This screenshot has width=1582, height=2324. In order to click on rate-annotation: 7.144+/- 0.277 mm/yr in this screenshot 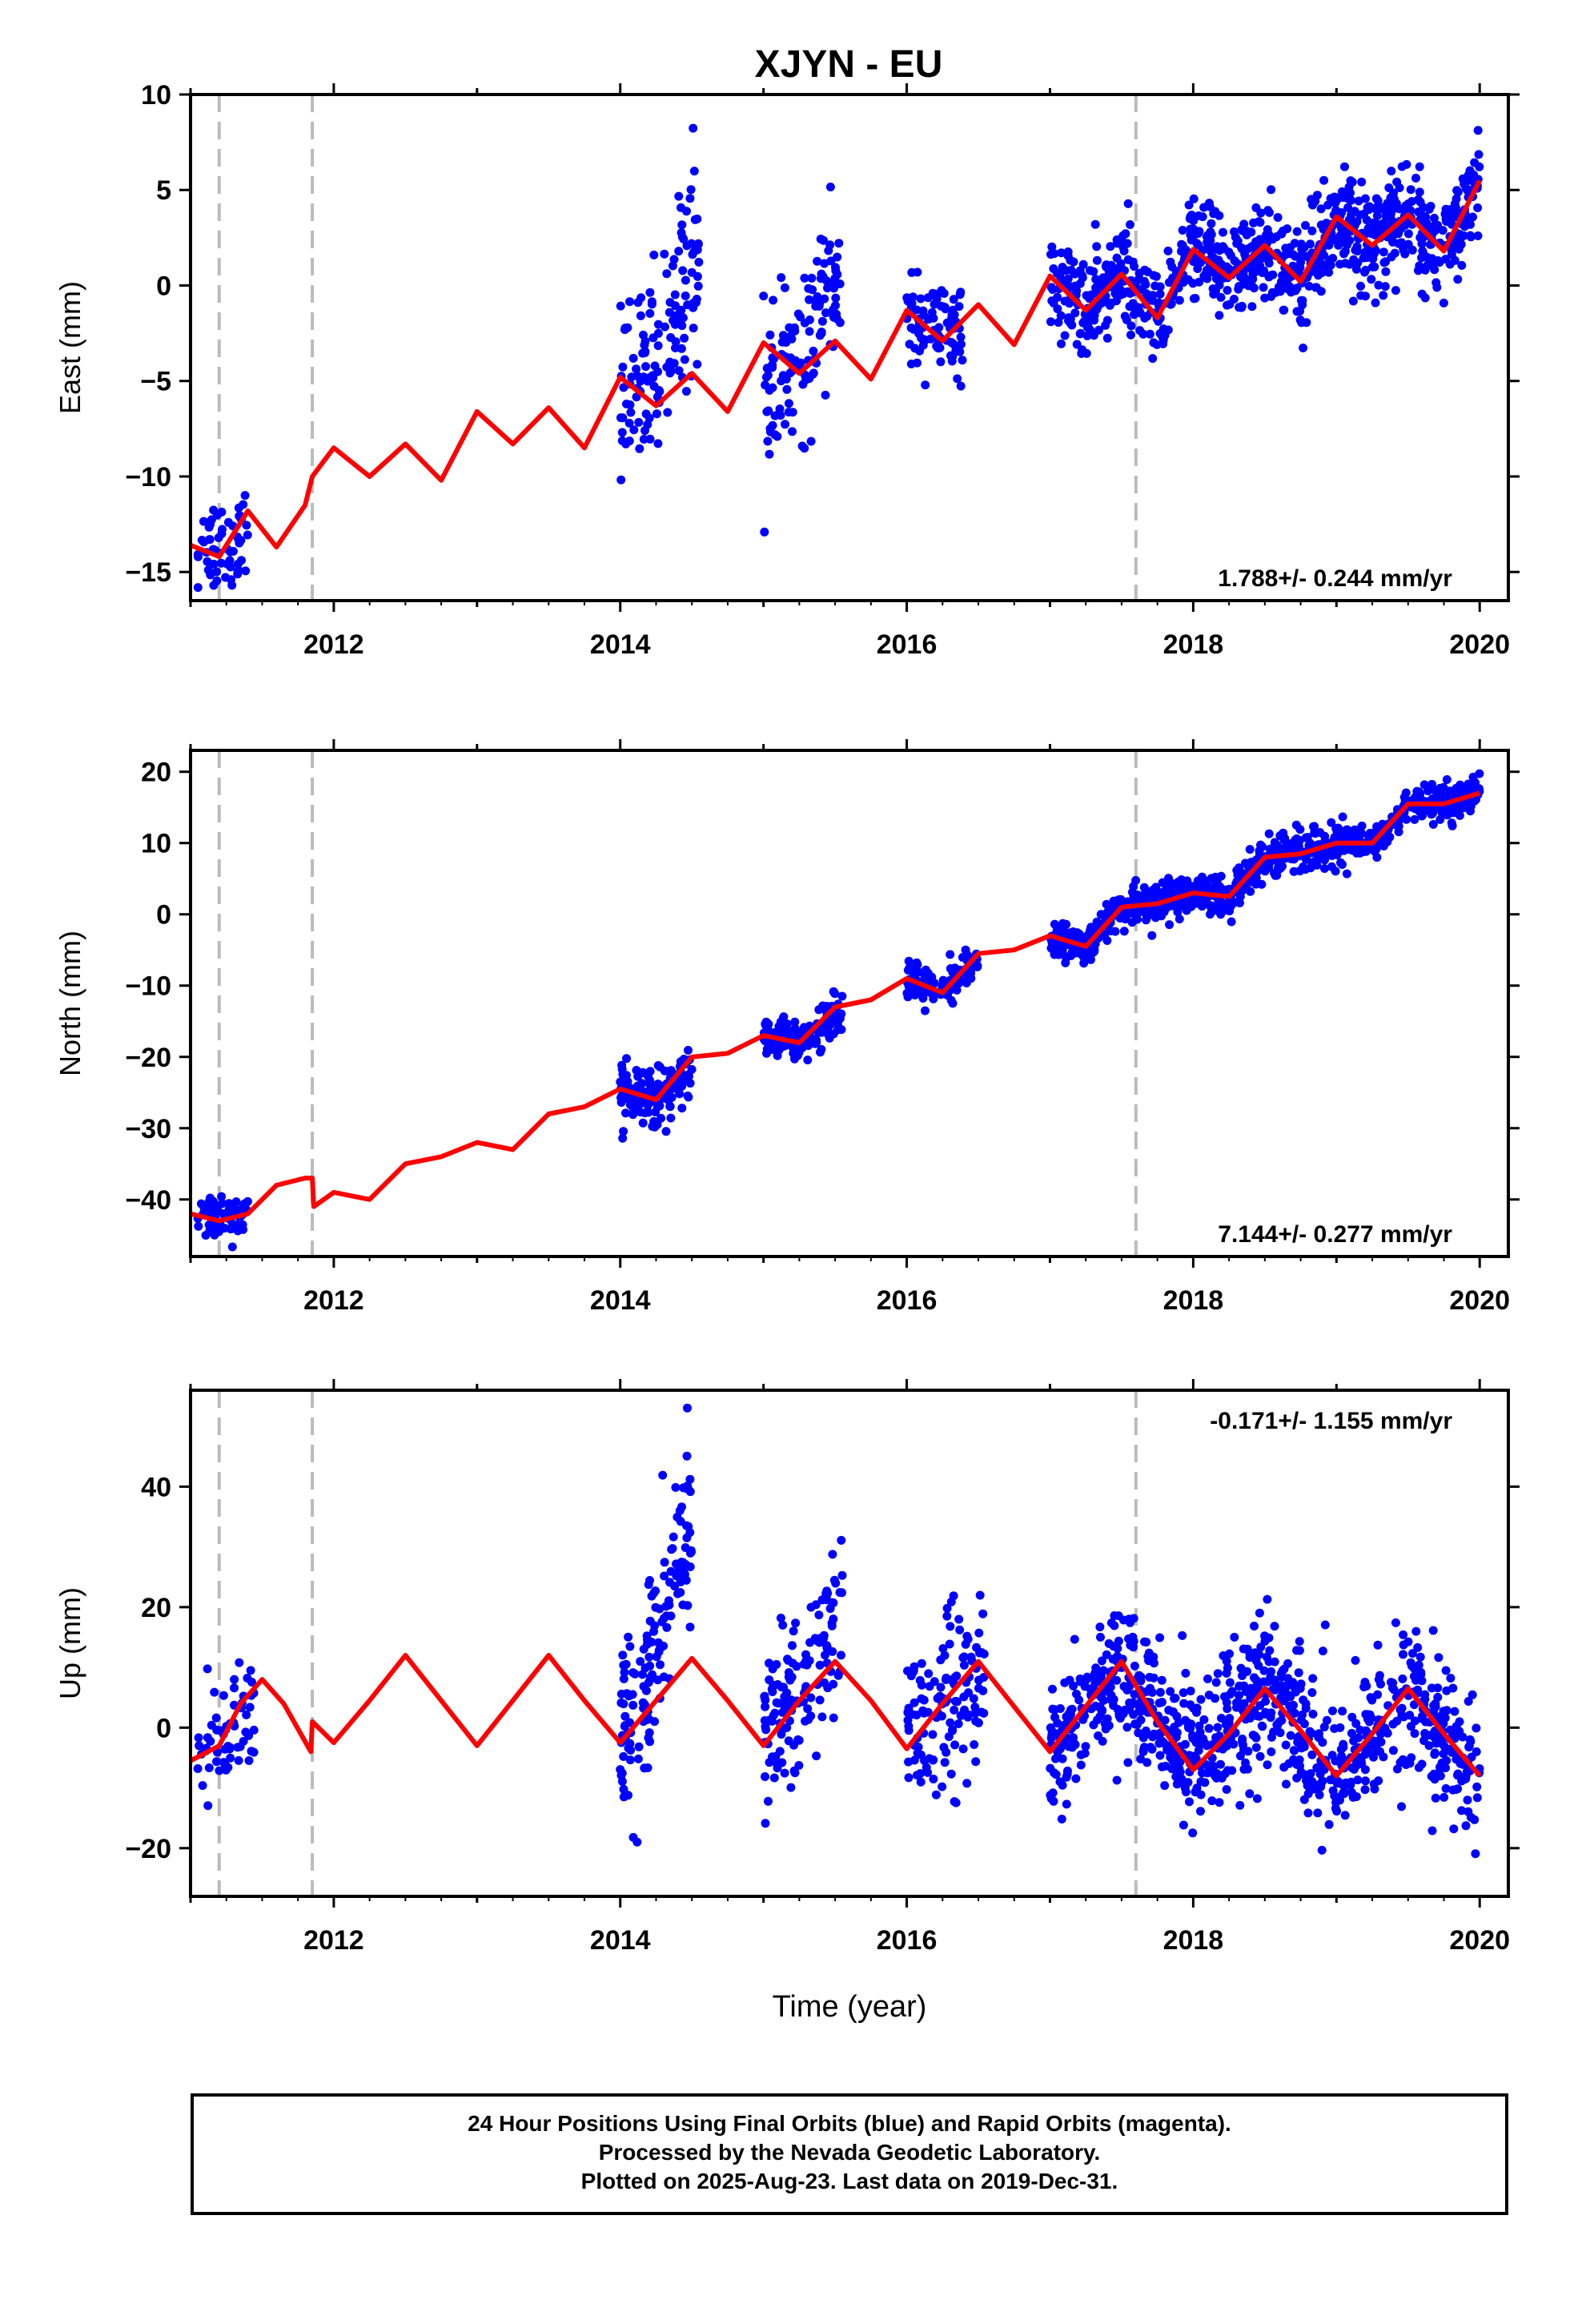, I will do `click(1335, 1234)`.